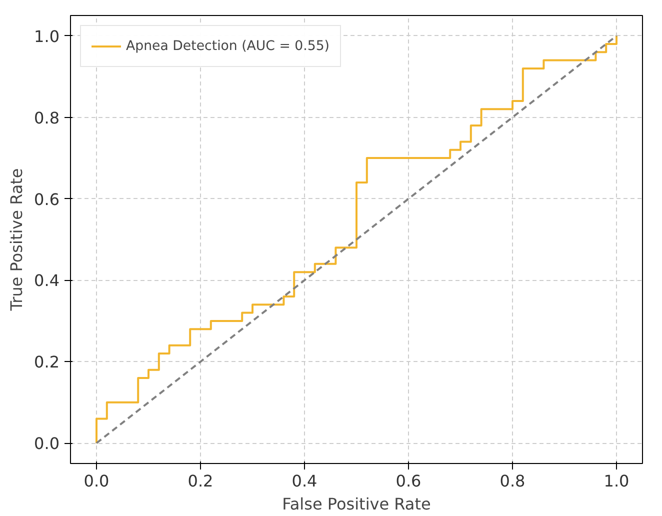  I want to click on y-tick-label: 0.4, so click(47, 280).